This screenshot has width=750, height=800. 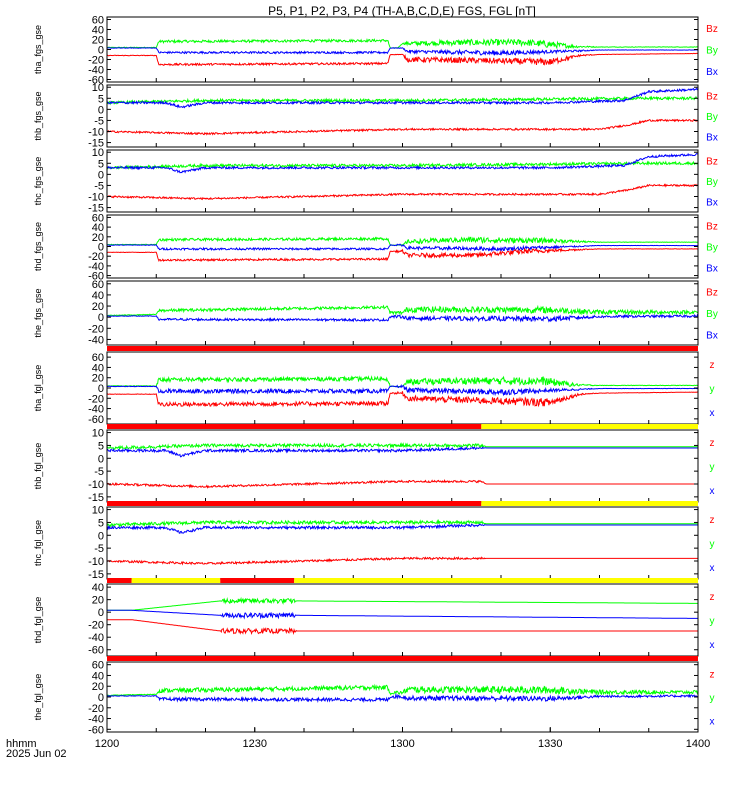 What do you see at coordinates (38, 246) in the screenshot?
I see `y-axis-label: thd_fgs_gse` at bounding box center [38, 246].